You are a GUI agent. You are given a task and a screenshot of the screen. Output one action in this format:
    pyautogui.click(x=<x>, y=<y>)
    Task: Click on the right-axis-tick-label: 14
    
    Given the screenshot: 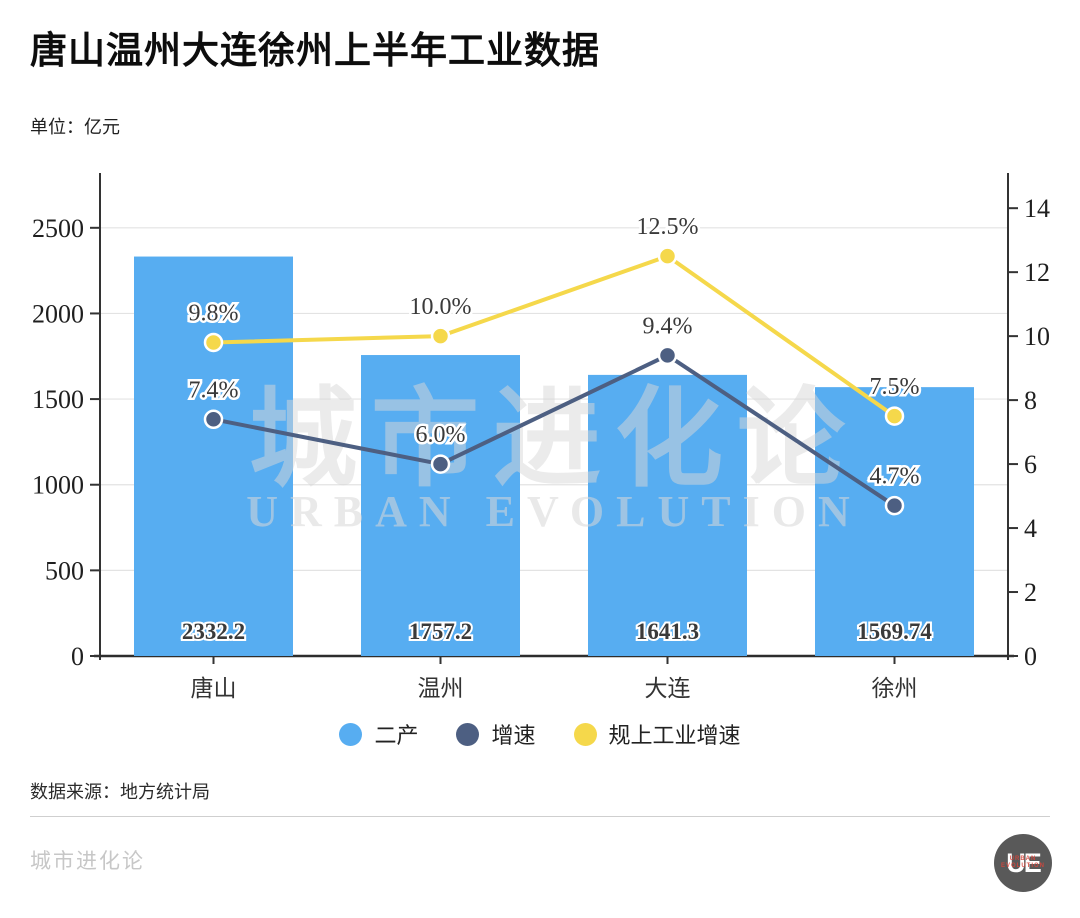 What is the action you would take?
    pyautogui.click(x=1037, y=208)
    